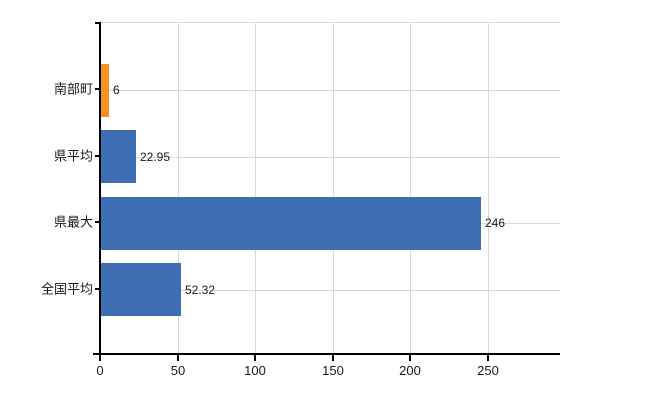 Image resolution: width=650 pixels, height=400 pixels. What do you see at coordinates (73, 156) in the screenshot?
I see `category-label: 県平均` at bounding box center [73, 156].